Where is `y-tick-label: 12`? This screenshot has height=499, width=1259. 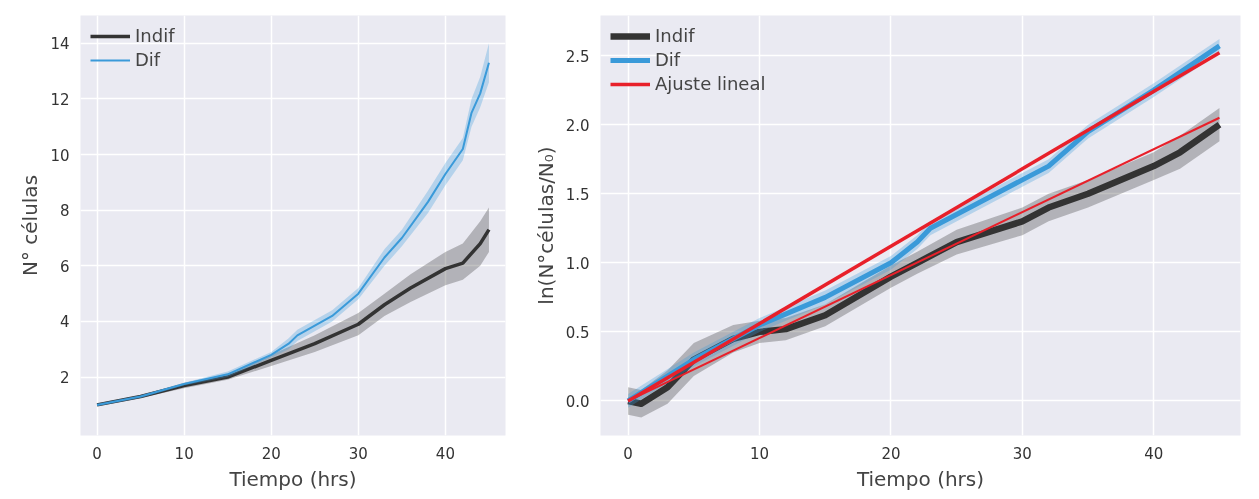 y-tick-label: 12 is located at coordinates (60, 99).